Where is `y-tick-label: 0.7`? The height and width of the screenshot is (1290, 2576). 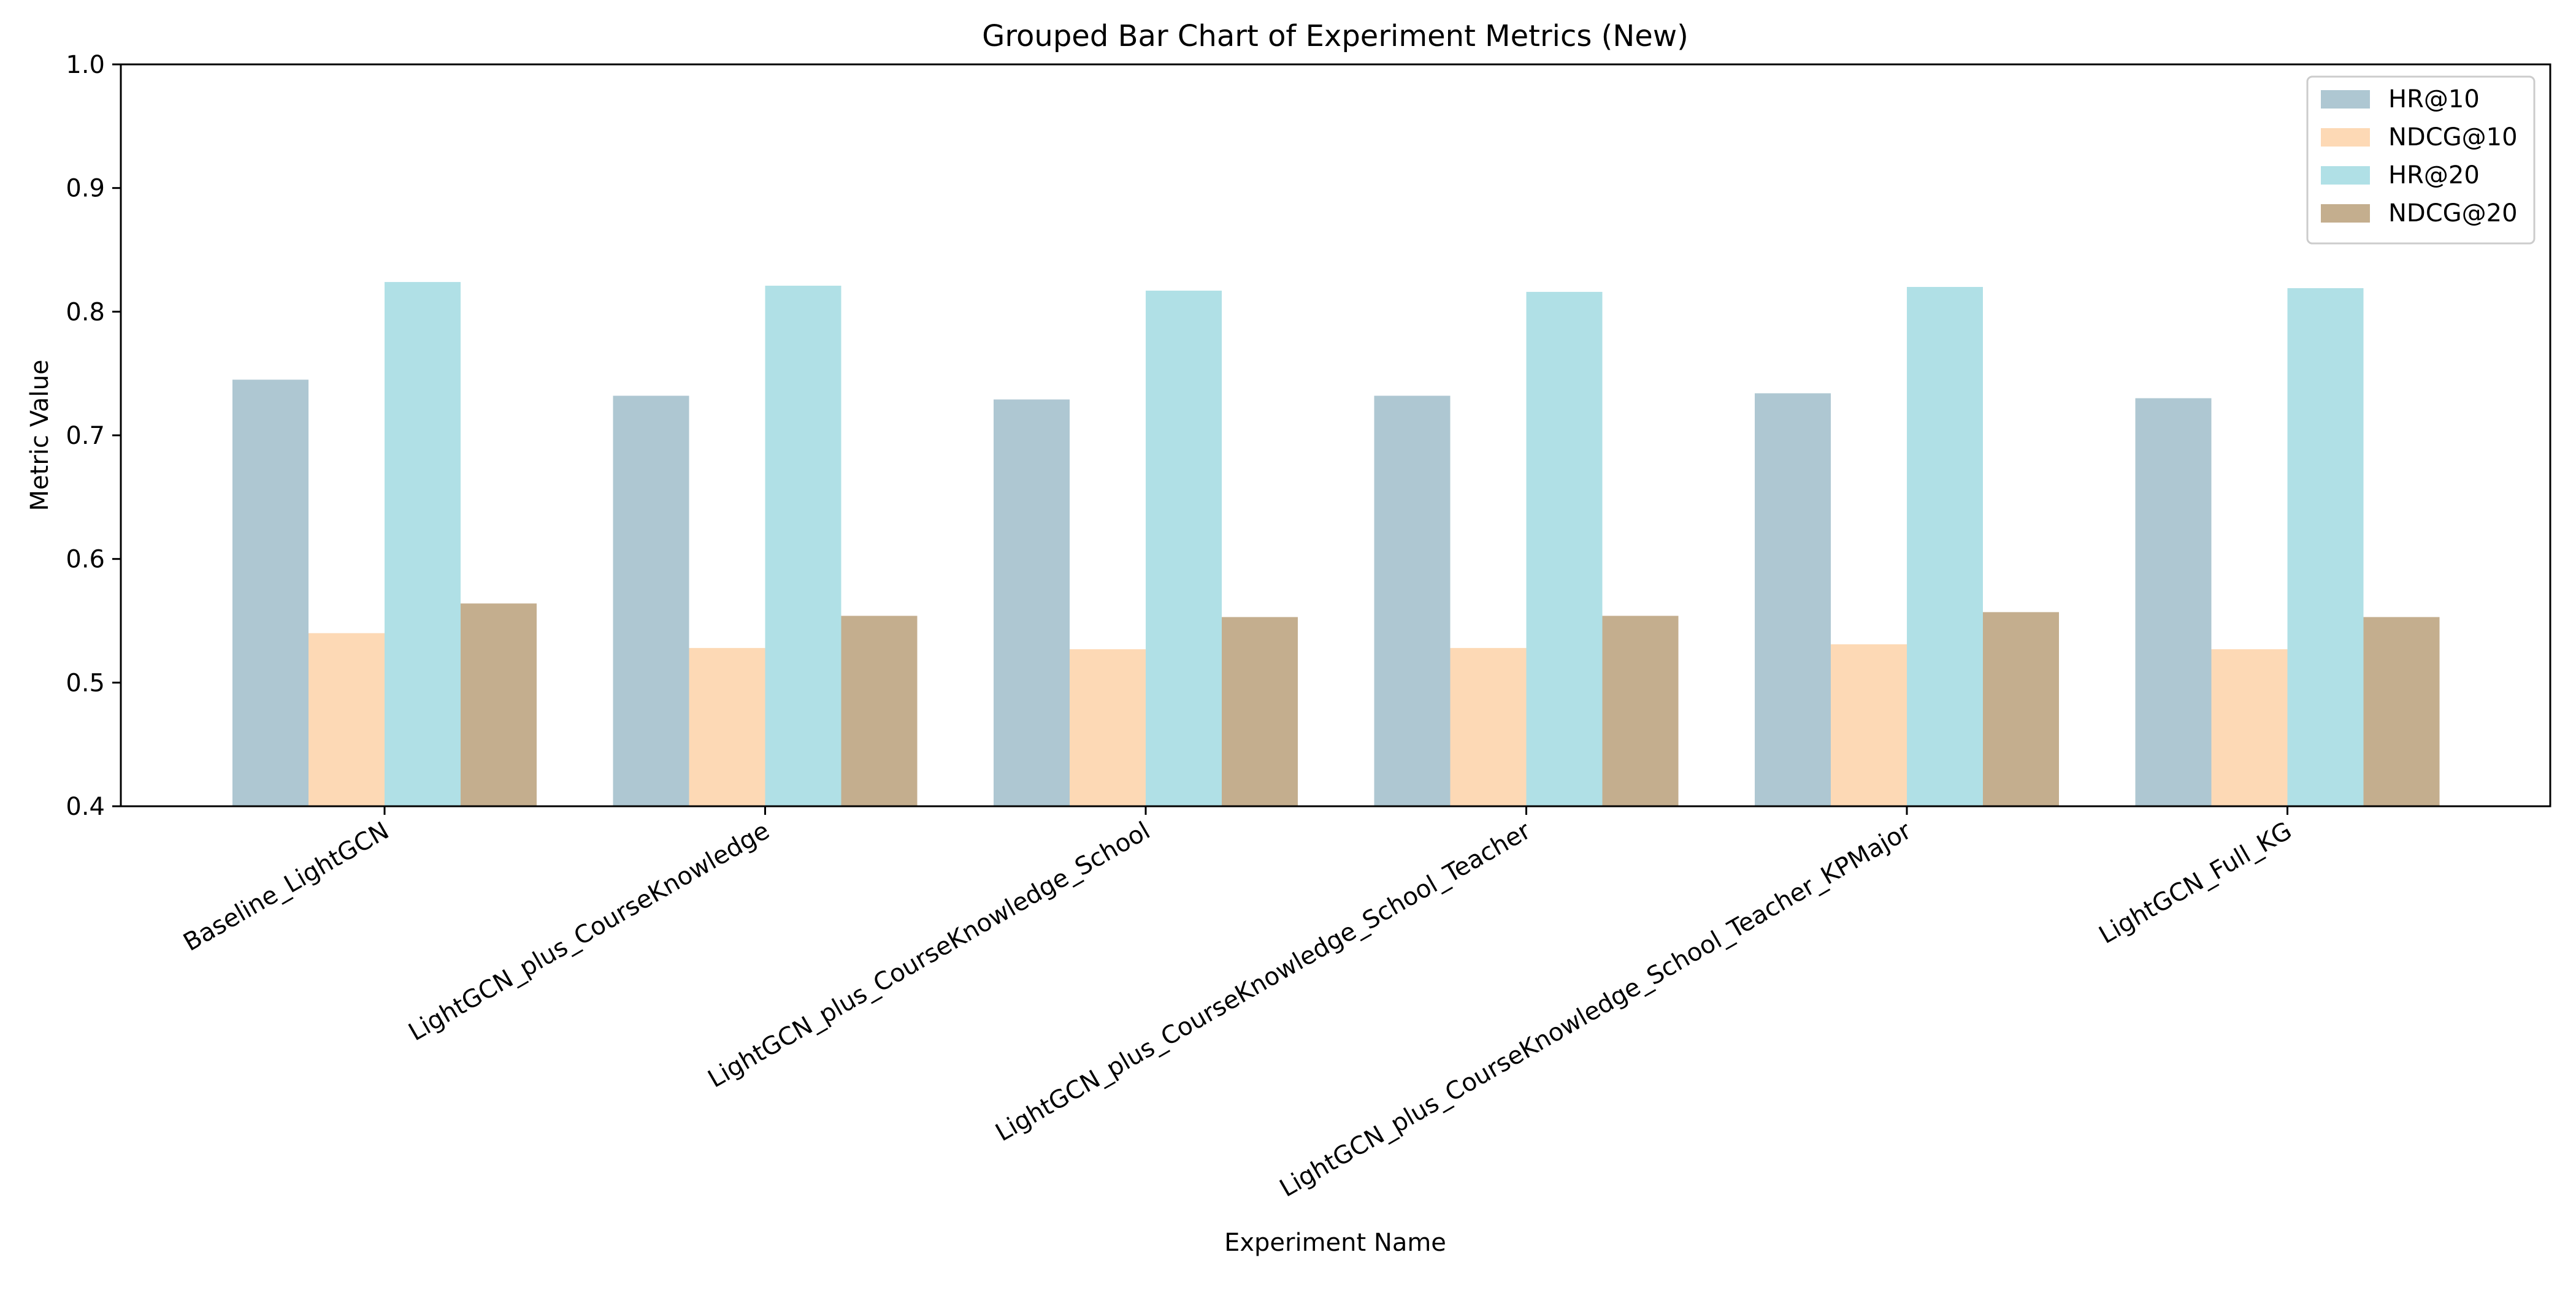 y-tick-label: 0.7 is located at coordinates (85, 436).